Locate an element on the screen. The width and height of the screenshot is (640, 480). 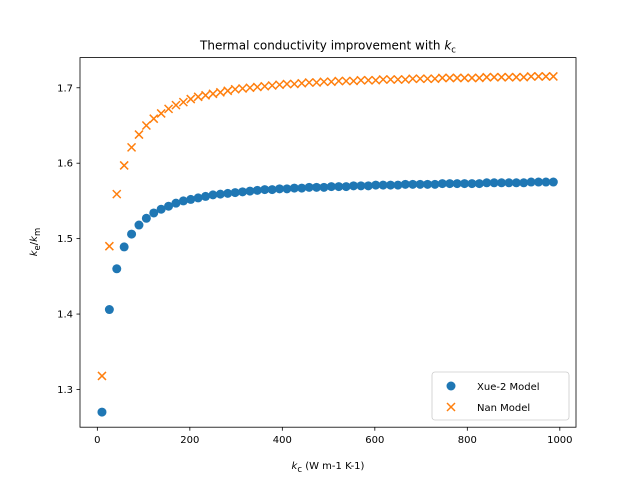
y-tick-label: 1.3 is located at coordinates (65, 390).